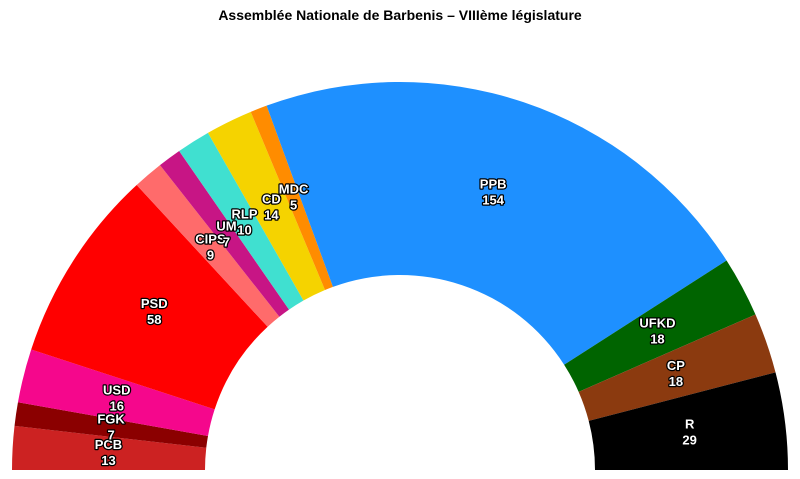 This screenshot has height=479, width=800. I want to click on seat-count: 13, so click(108, 460).